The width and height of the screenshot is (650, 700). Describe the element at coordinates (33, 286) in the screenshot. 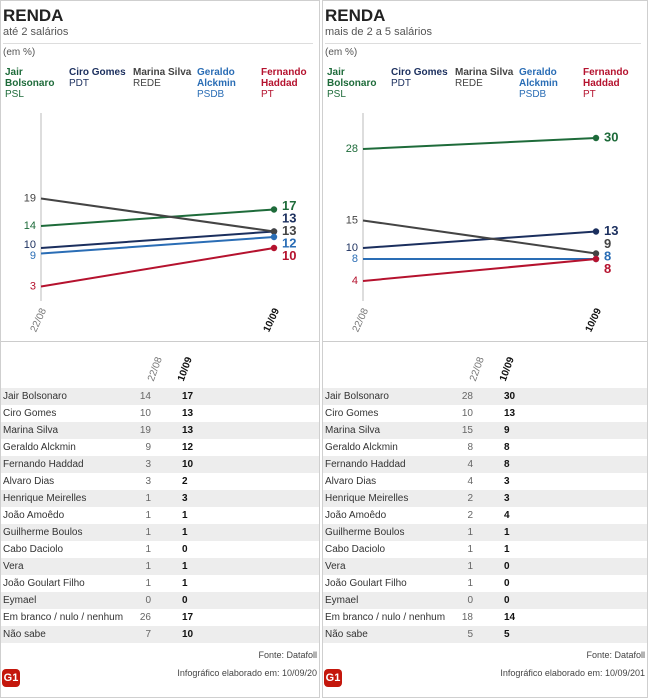

I see `start-label: 3` at that location.